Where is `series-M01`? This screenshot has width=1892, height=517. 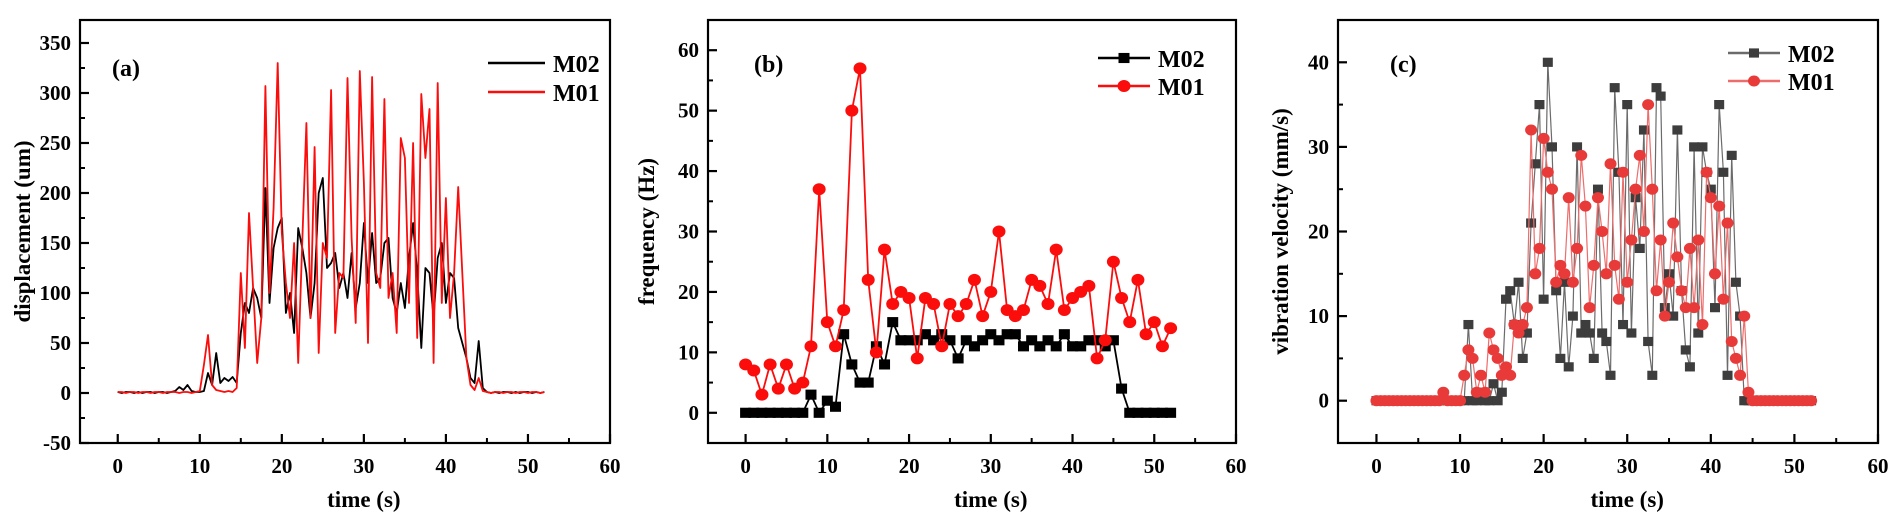 series-M01 is located at coordinates (1594, 253).